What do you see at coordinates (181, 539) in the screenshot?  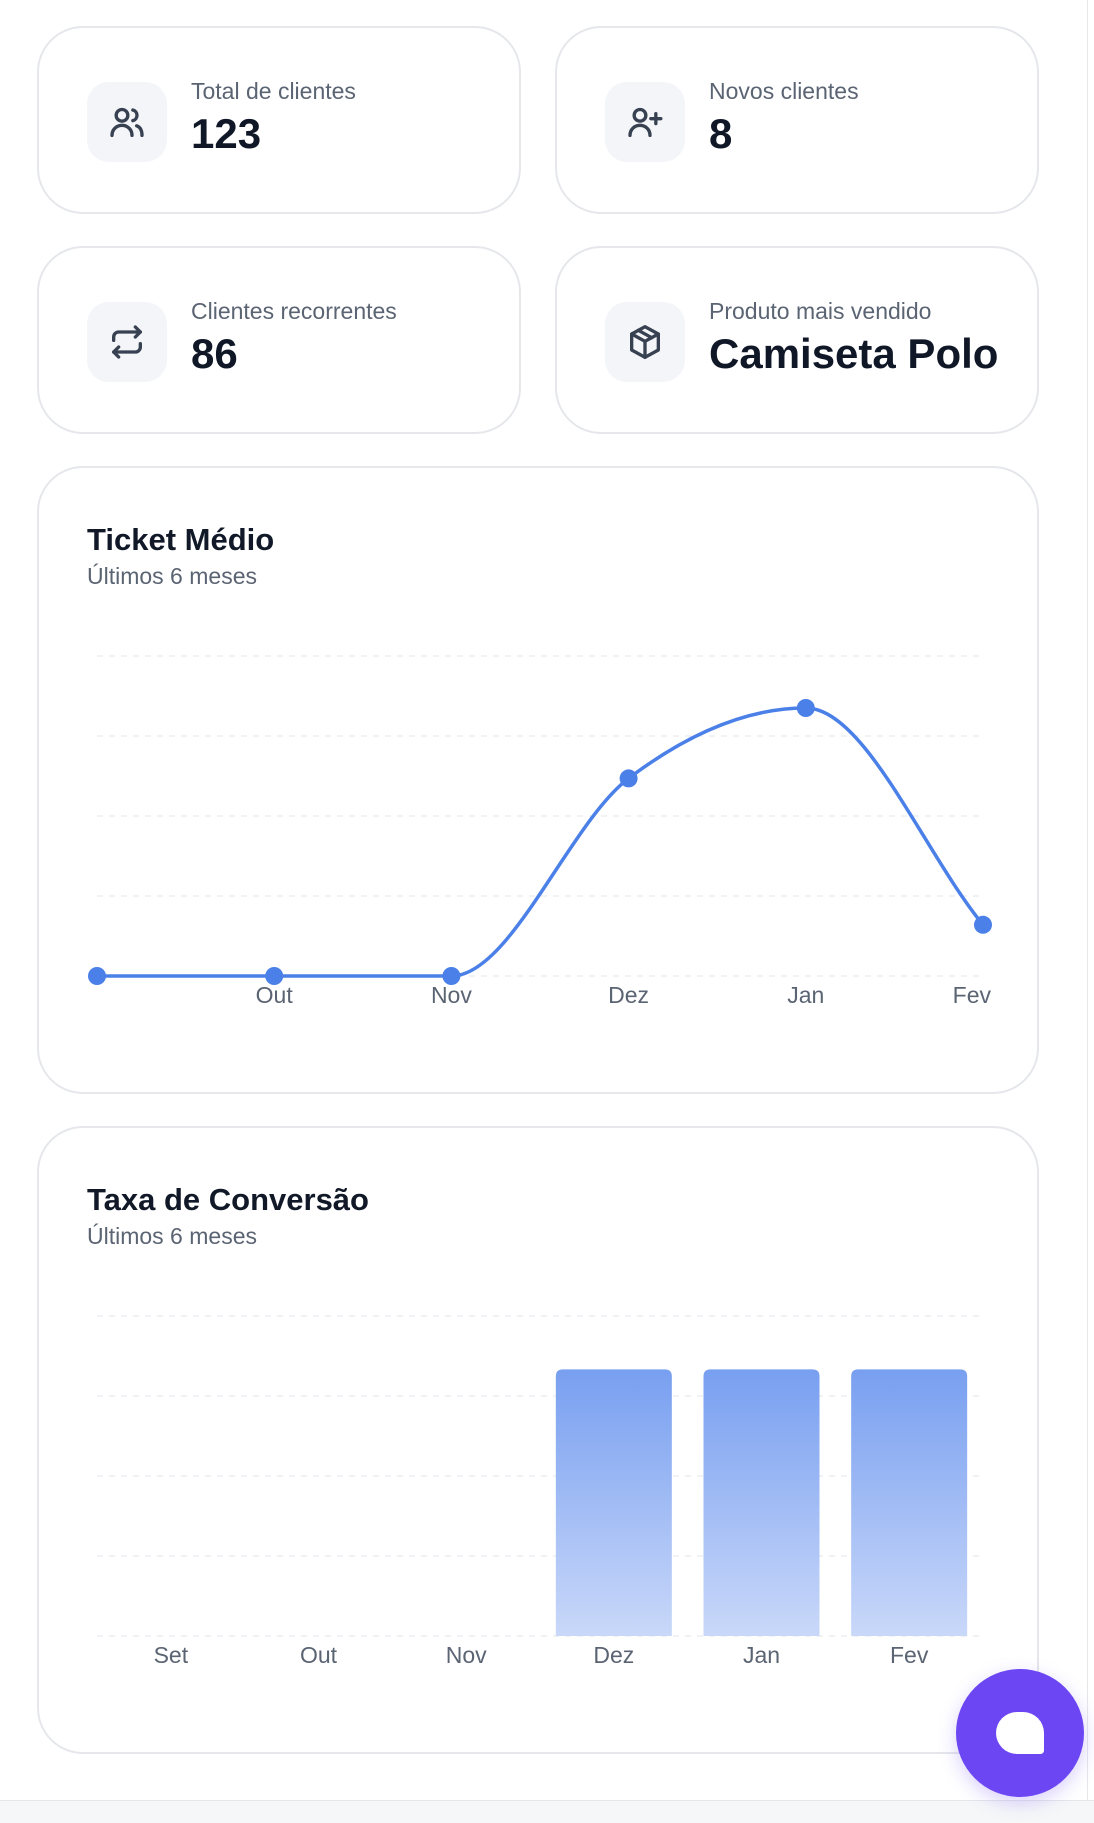 I see `chart-title: Ticket Médio` at bounding box center [181, 539].